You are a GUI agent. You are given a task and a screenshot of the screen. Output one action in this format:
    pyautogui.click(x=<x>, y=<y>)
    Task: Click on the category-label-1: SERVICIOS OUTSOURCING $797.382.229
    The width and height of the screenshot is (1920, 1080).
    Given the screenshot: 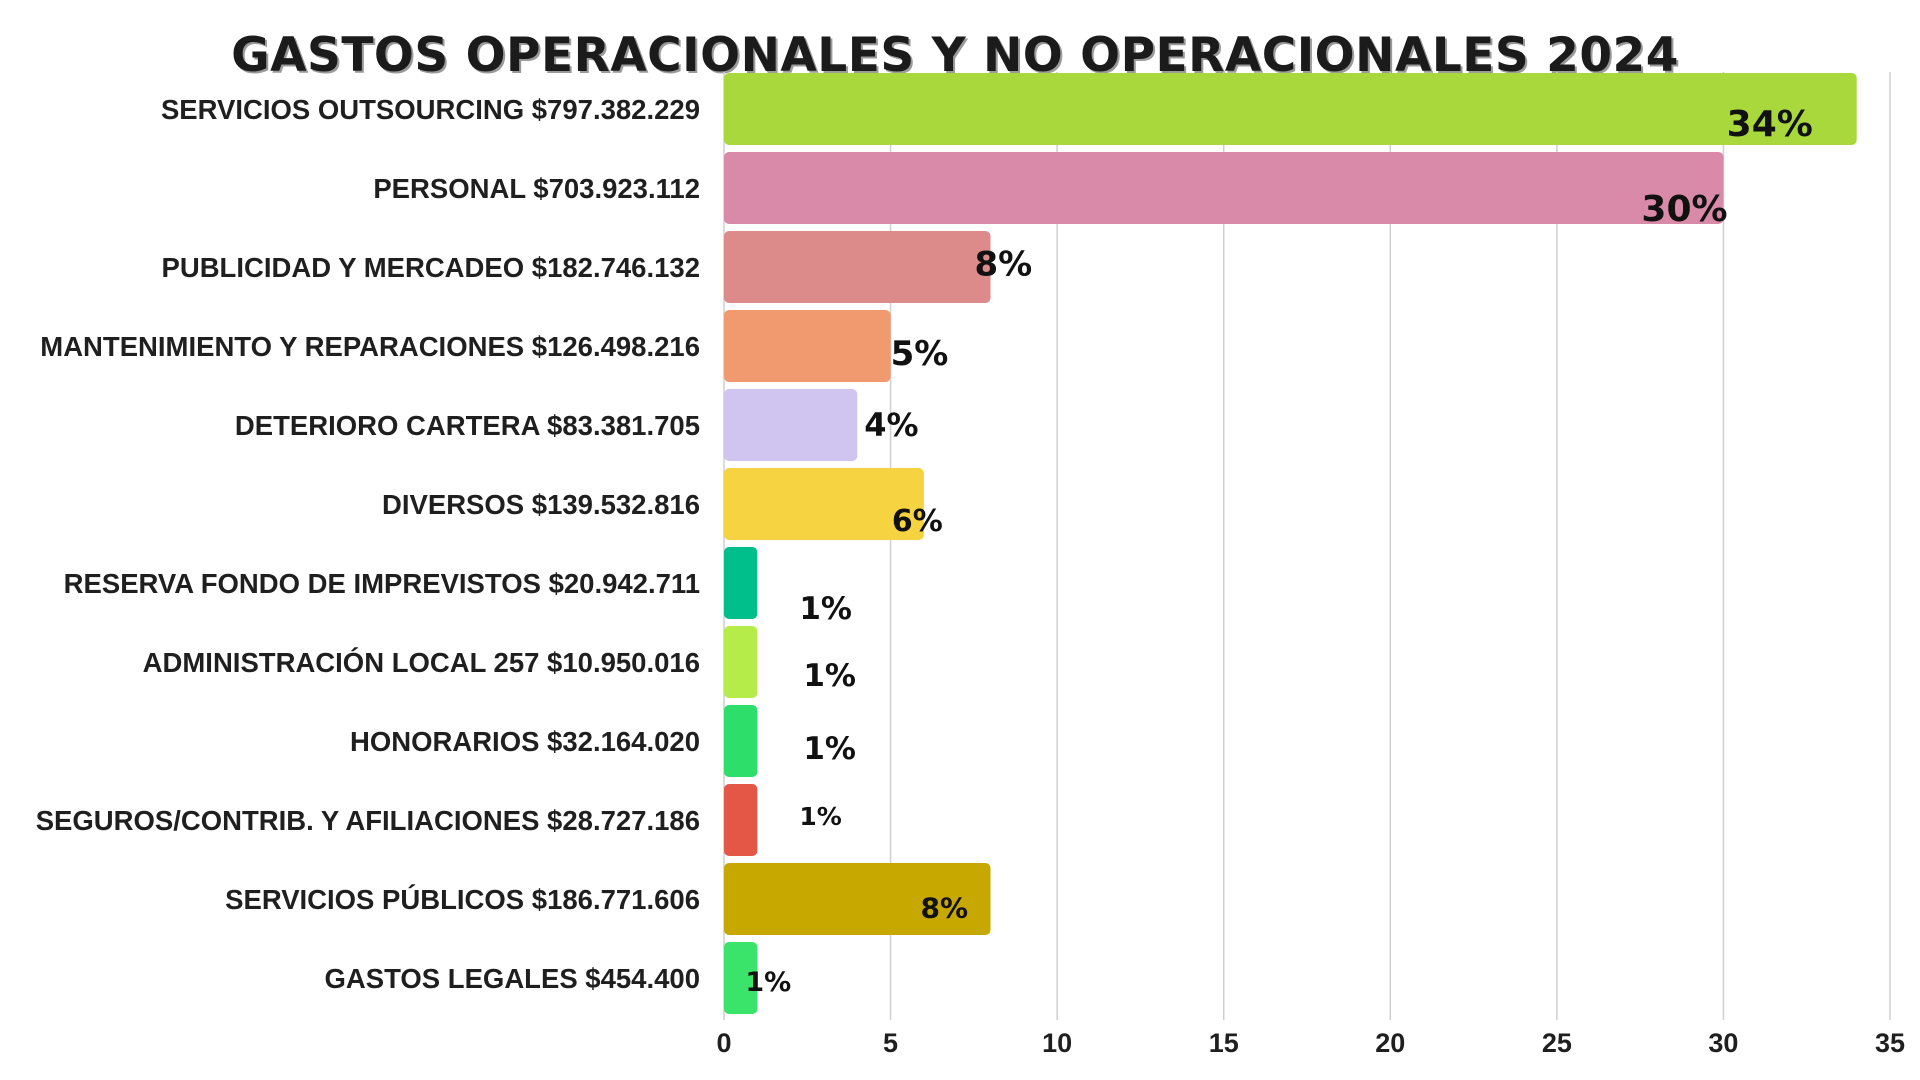 What is the action you would take?
    pyautogui.click(x=430, y=109)
    